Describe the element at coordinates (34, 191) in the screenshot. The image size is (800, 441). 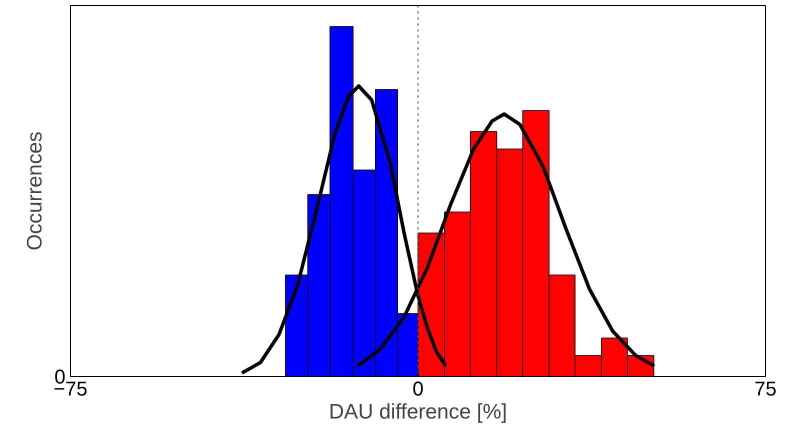
I see `y-axis-title: Occurrences` at that location.